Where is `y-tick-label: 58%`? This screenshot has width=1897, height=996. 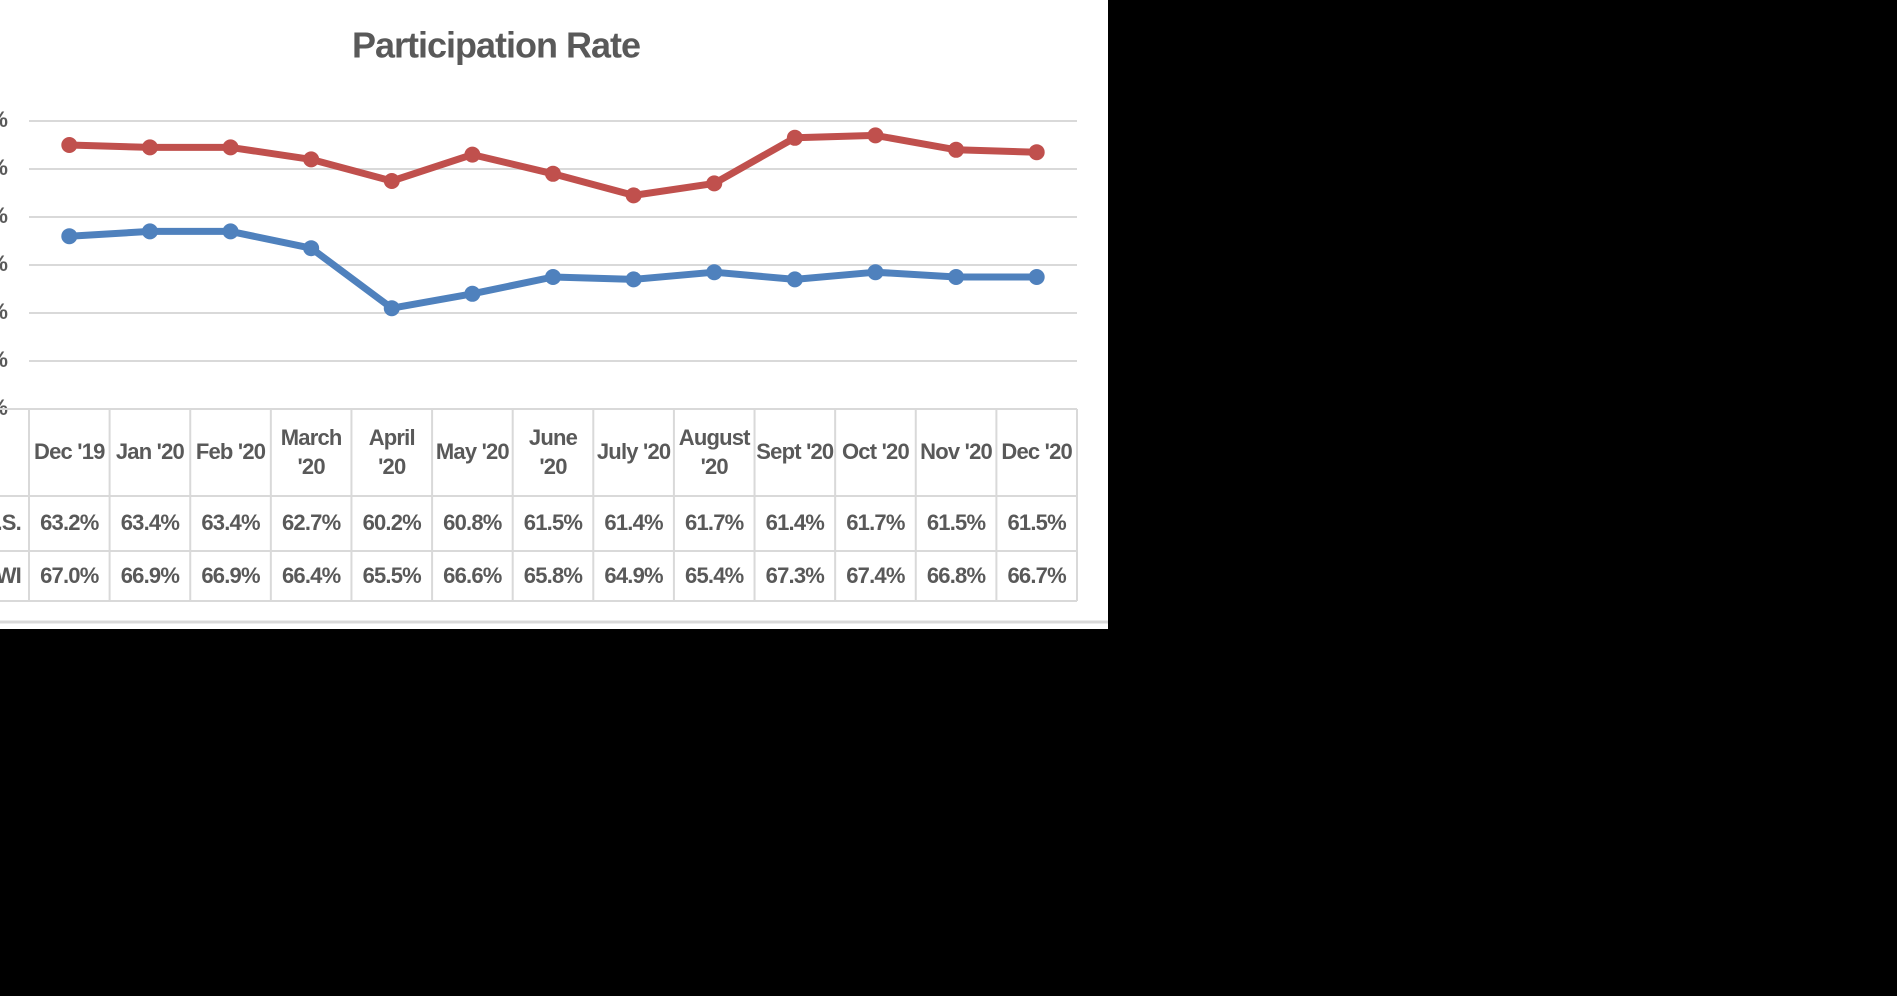 y-tick-label: 58% is located at coordinates (4, 359).